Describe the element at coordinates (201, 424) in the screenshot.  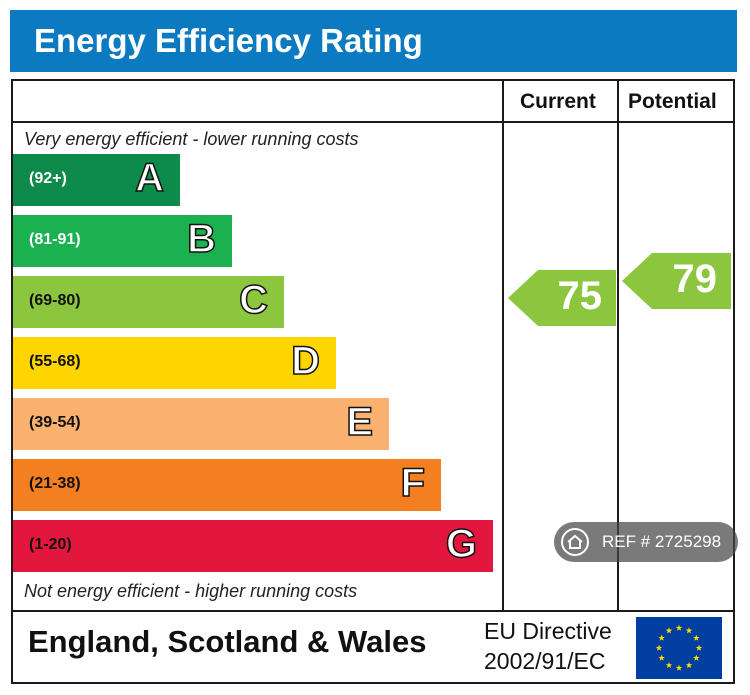
I see `band-e: (39-54) E` at that location.